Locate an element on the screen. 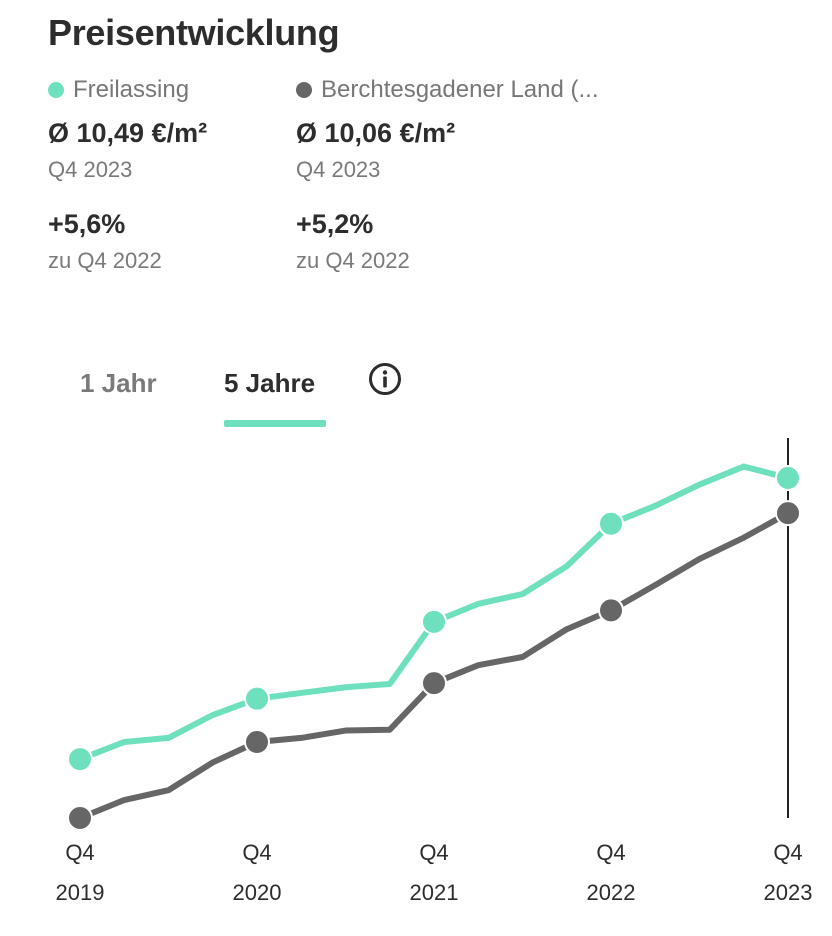  info-icon is located at coordinates (385, 379).